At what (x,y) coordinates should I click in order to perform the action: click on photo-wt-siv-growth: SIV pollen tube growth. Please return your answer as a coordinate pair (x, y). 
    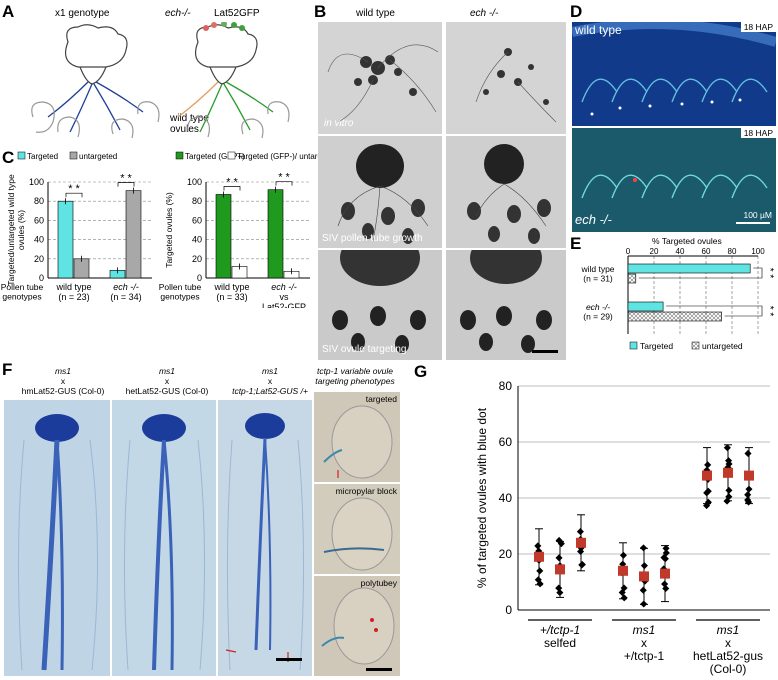
    Looking at the image, I should click on (380, 192).